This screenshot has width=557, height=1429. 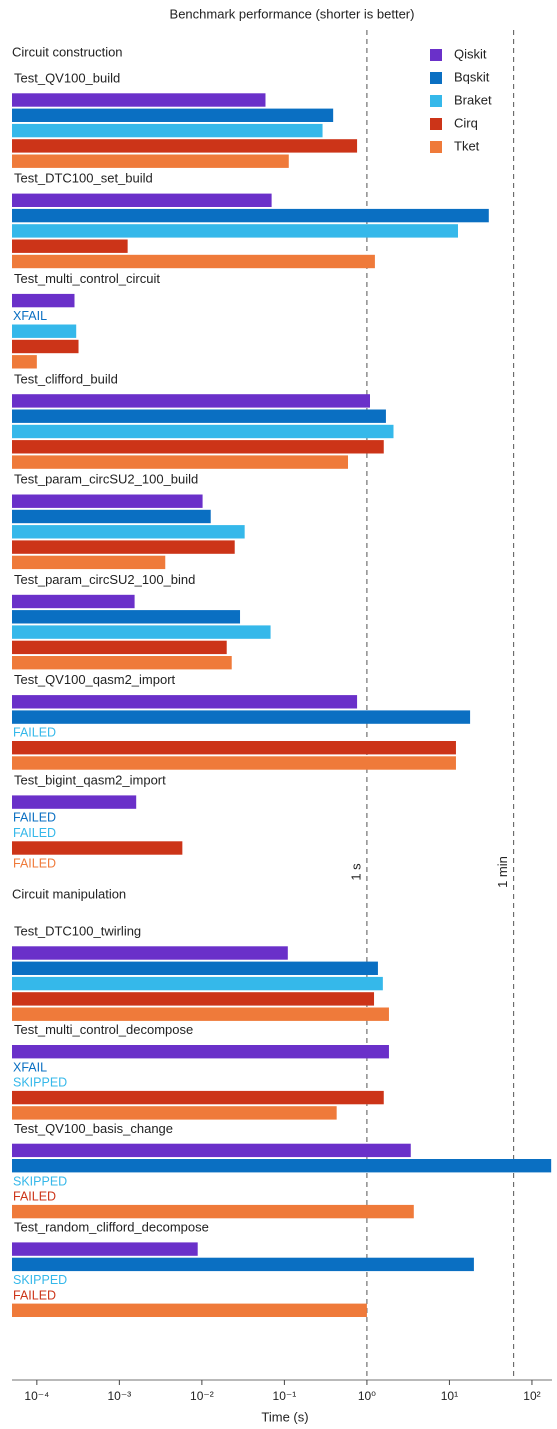 I want to click on category-label: Test_random_clifford_decompose, so click(x=111, y=1227).